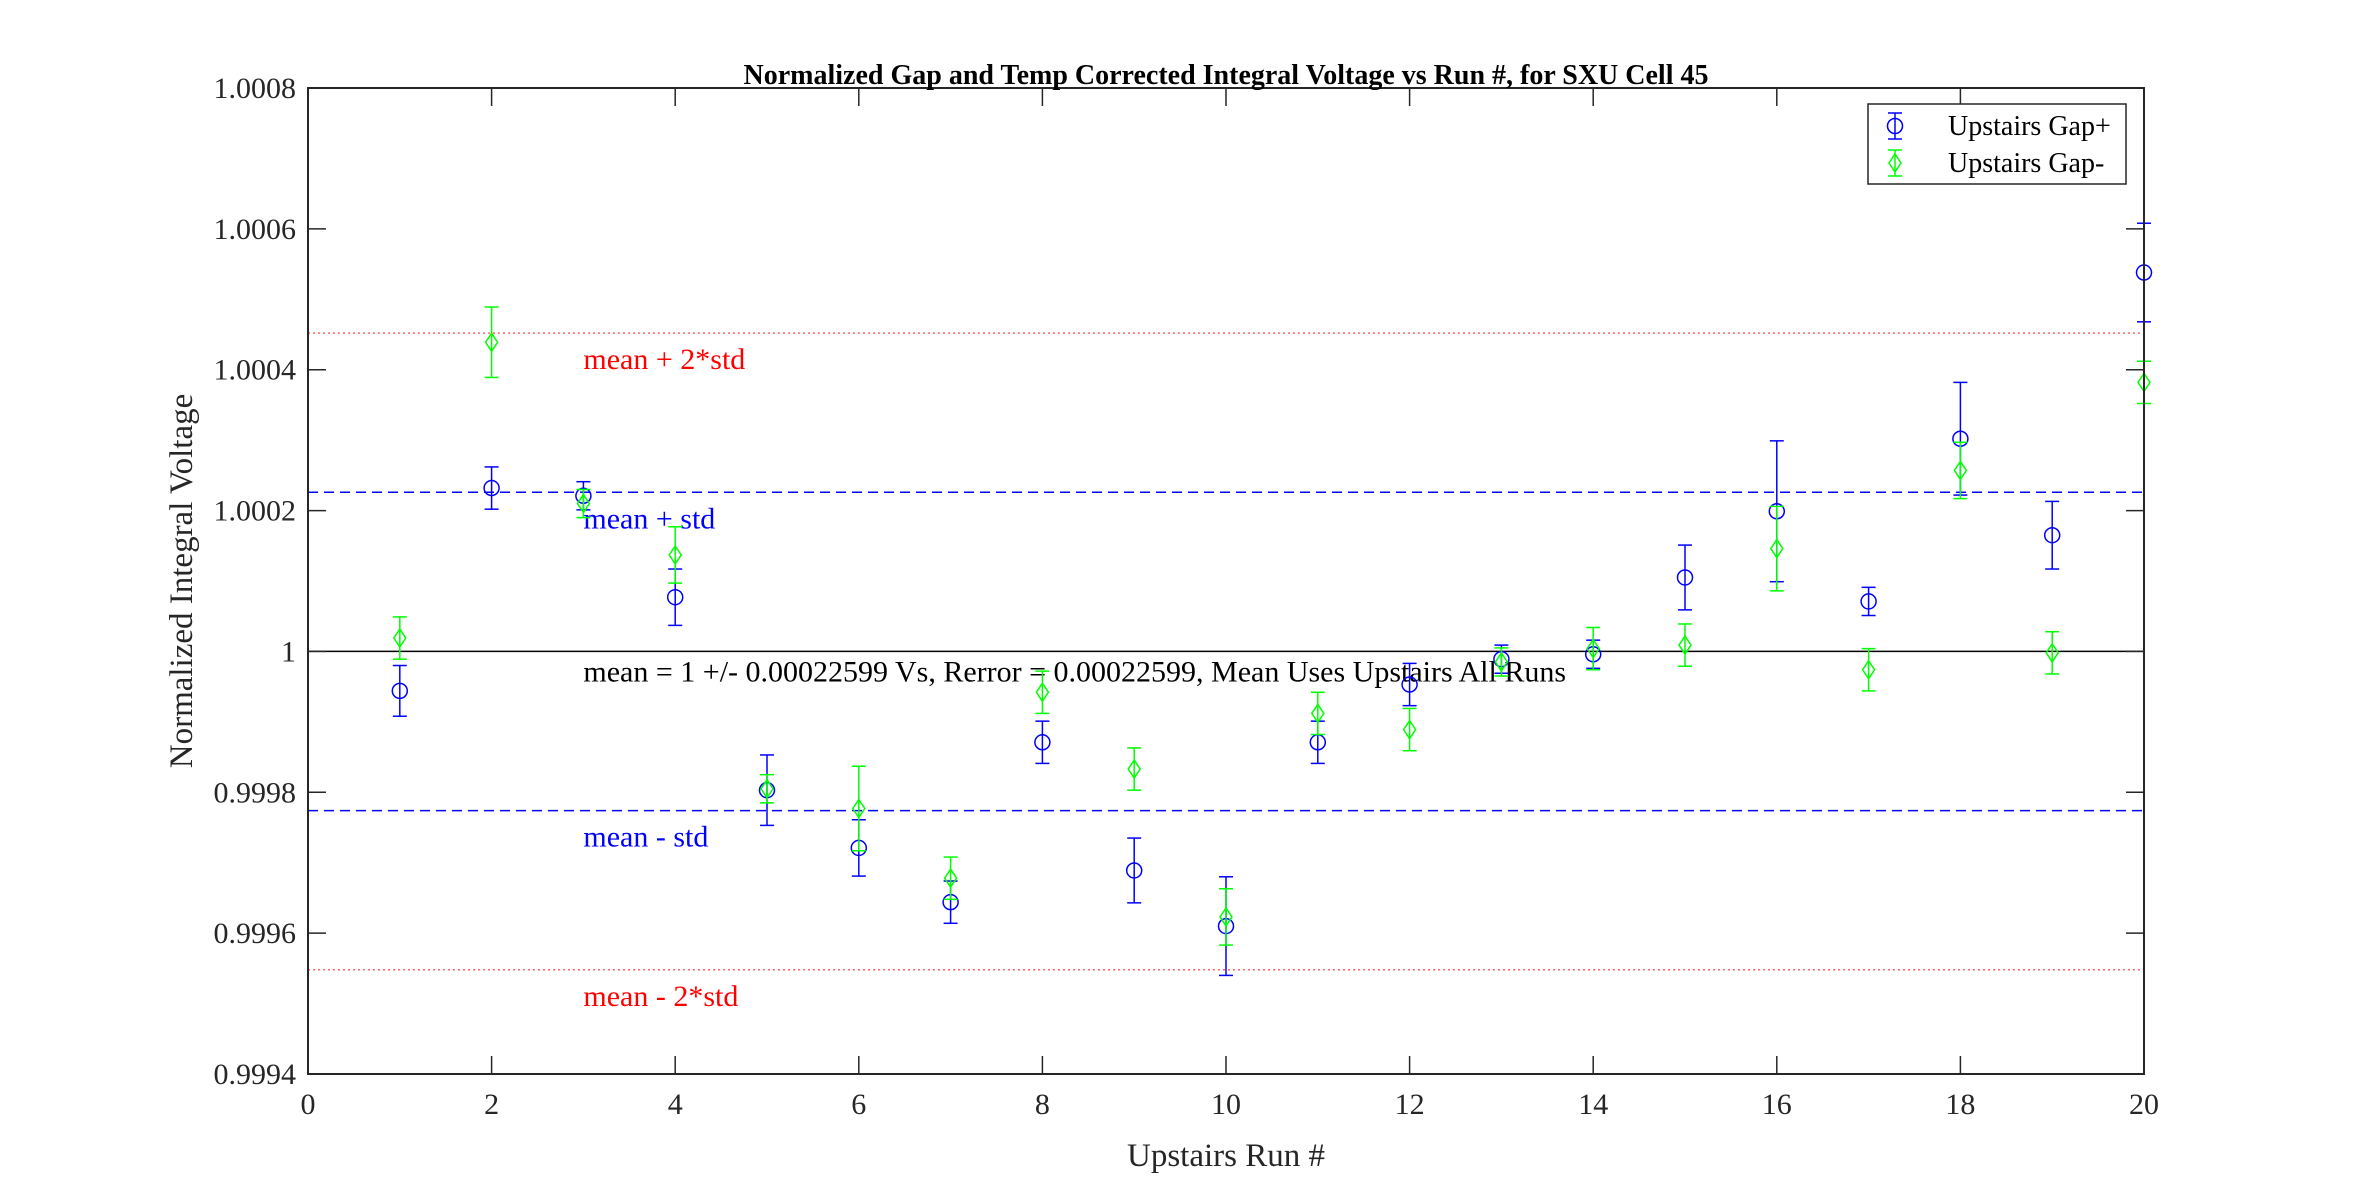 The image size is (2356, 1199). Describe the element at coordinates (308, 1104) in the screenshot. I see `x-tick-label: 0` at that location.